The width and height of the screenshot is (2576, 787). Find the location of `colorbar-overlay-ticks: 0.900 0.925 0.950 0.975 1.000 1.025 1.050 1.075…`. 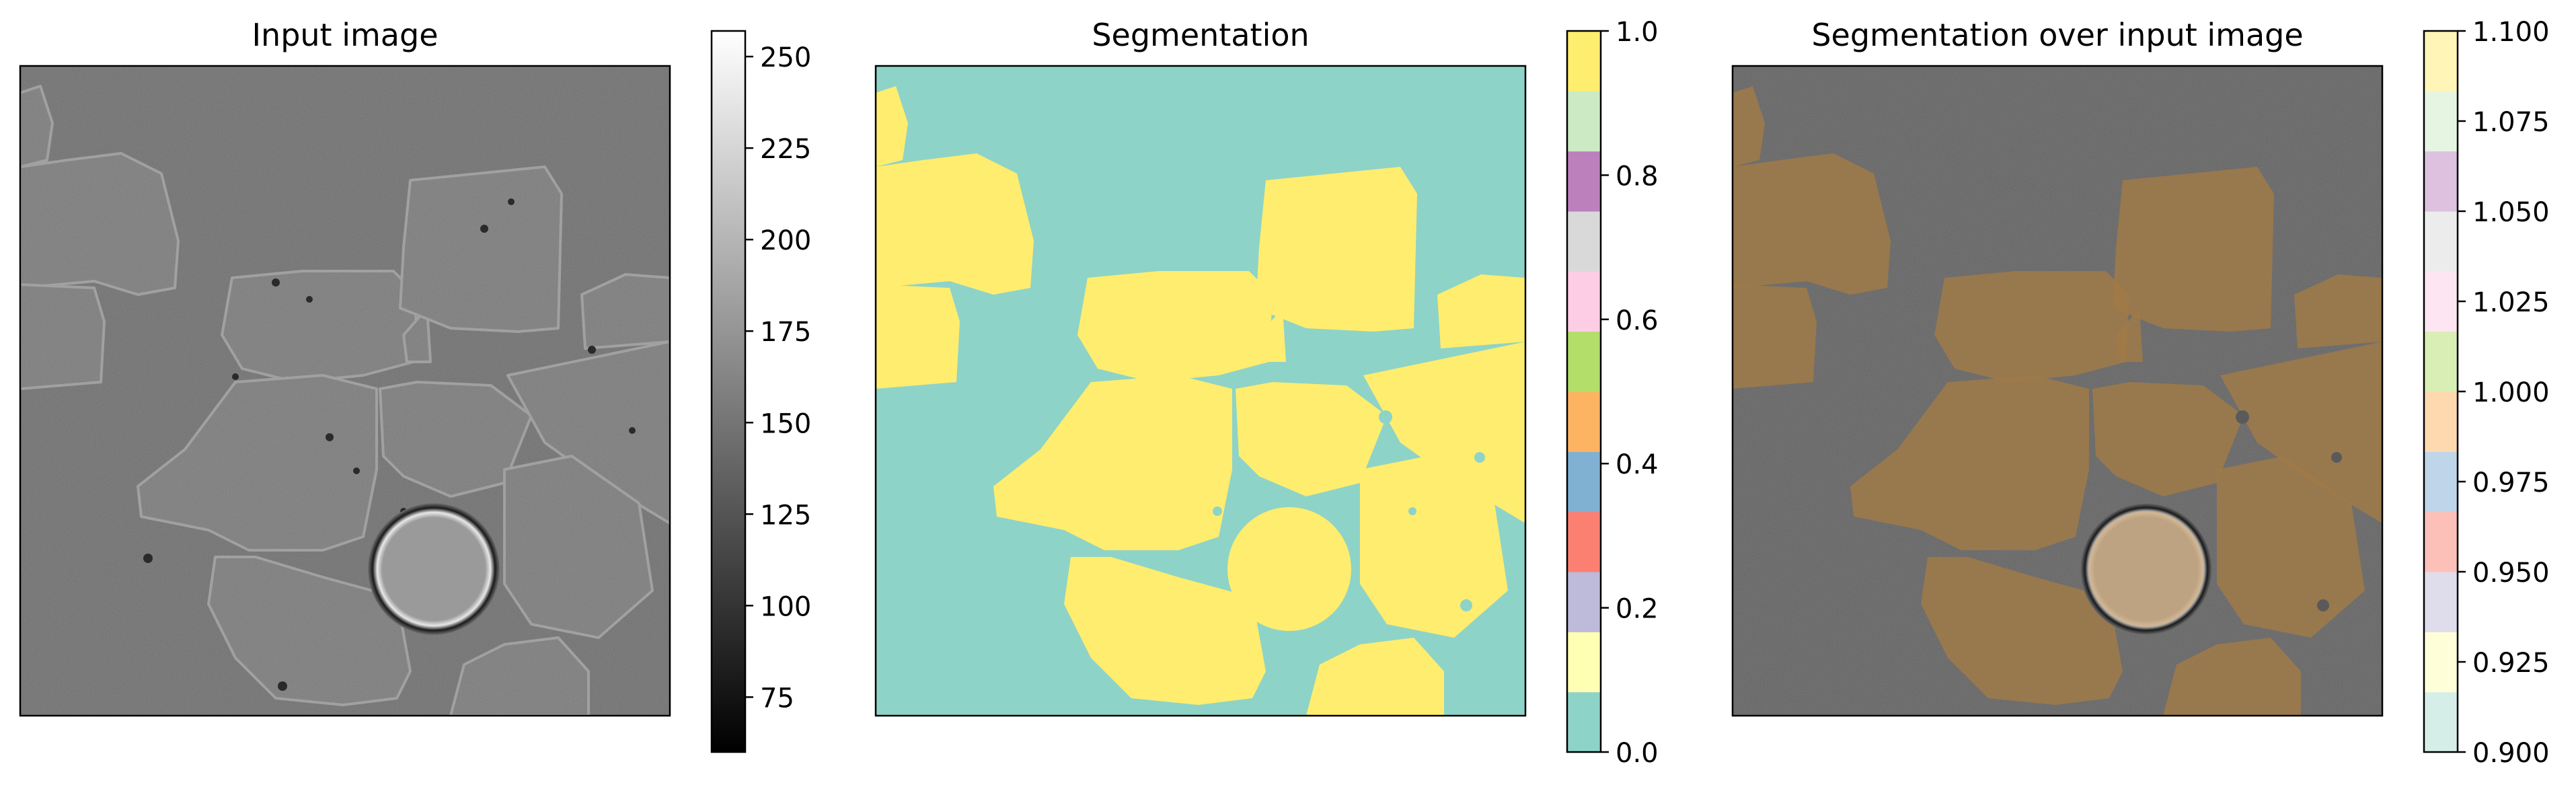

colorbar-overlay-ticks: 0.900 0.925 0.950 0.975 1.000 1.025 1.050 1.075… is located at coordinates (2504, 393).